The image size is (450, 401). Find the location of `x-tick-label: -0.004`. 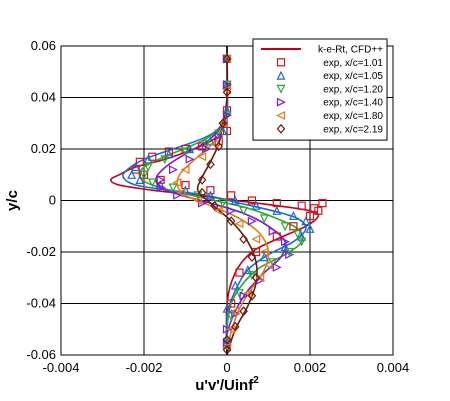

x-tick-label: -0.004 is located at coordinates (61, 367).